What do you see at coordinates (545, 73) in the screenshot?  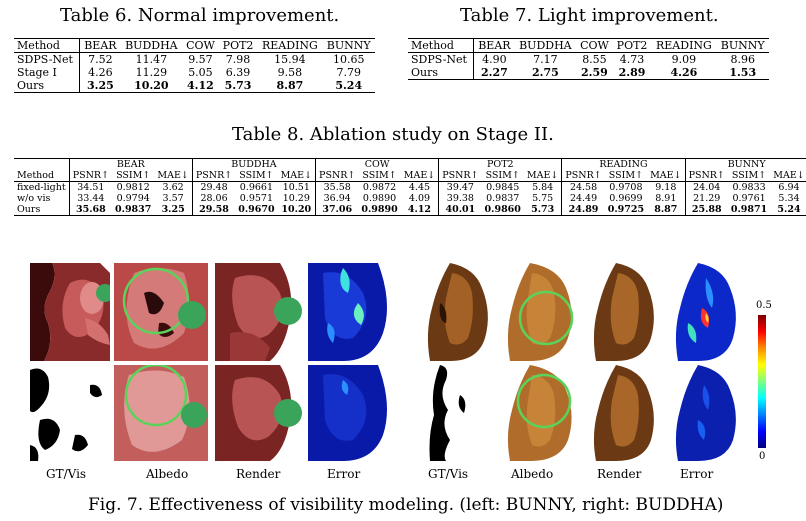 I see `value-cell: 2.75` at bounding box center [545, 73].